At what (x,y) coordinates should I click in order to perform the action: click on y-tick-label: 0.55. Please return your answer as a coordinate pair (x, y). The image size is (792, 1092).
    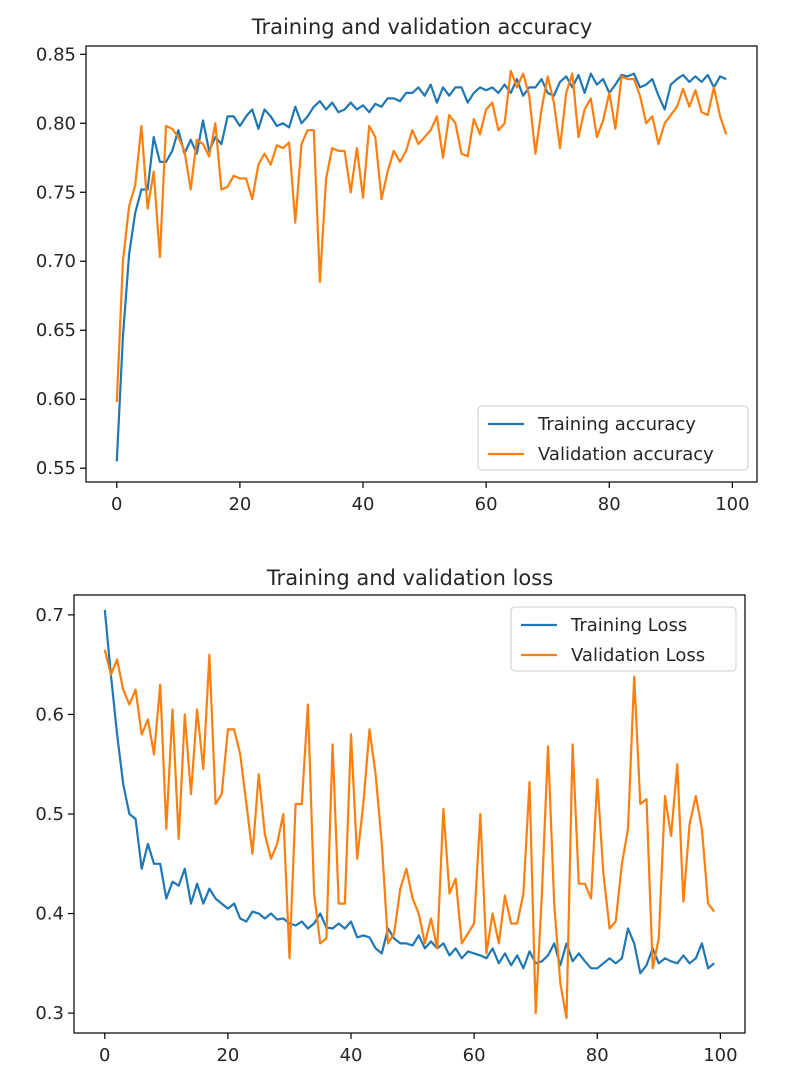
    Looking at the image, I should click on (56, 468).